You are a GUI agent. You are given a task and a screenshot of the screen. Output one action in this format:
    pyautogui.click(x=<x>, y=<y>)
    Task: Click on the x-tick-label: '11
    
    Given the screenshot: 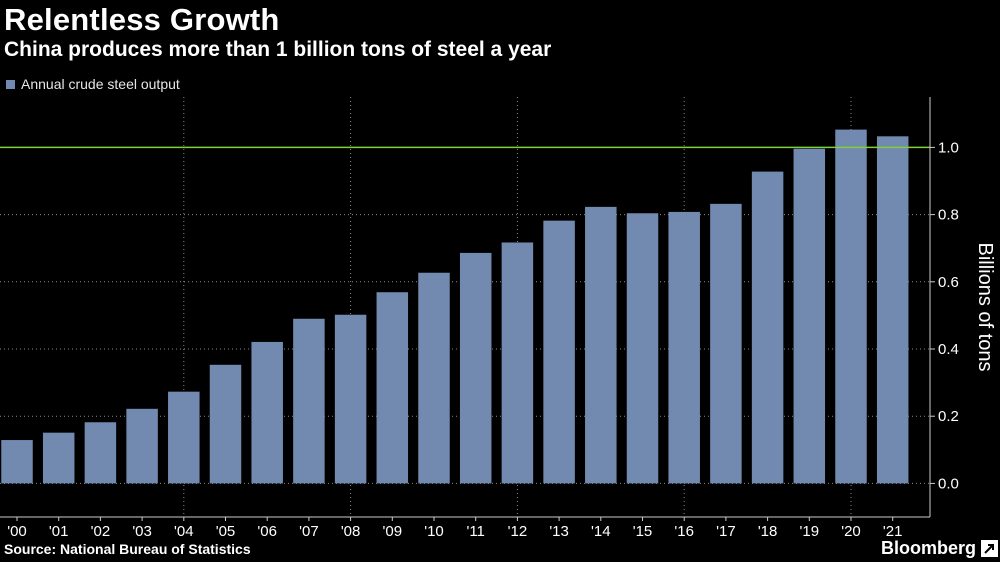 What is the action you would take?
    pyautogui.click(x=475, y=531)
    